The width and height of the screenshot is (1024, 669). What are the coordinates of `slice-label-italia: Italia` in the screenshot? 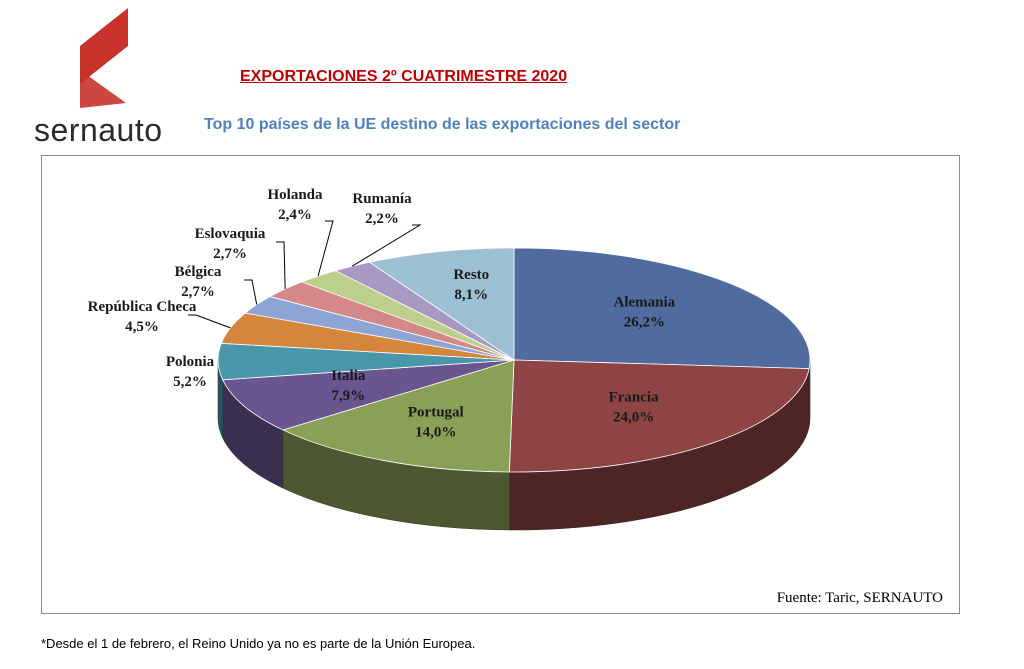 It's located at (348, 376).